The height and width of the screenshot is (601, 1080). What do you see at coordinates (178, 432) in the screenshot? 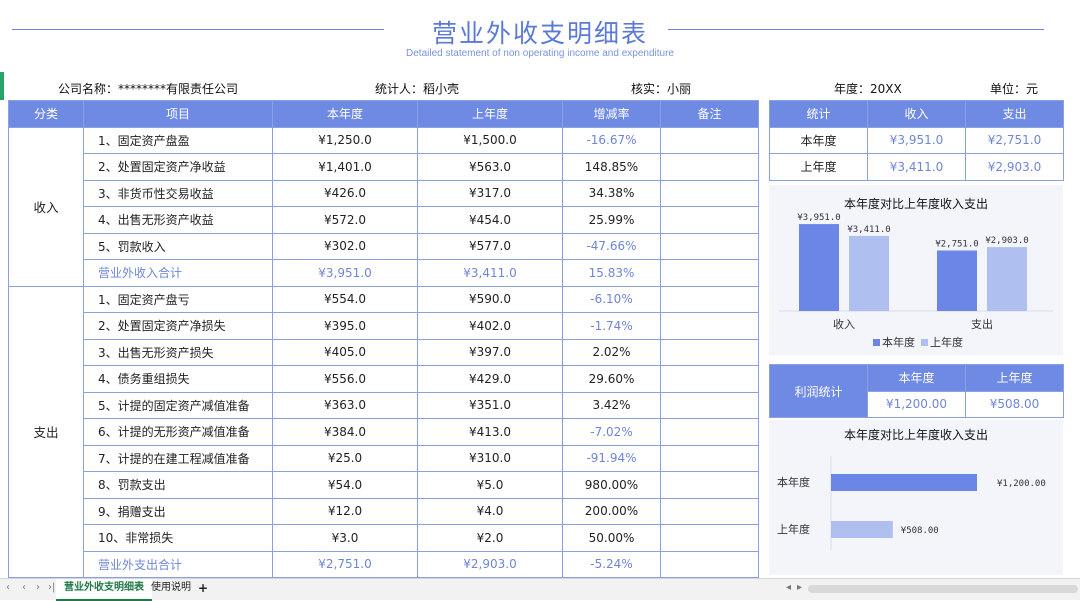
I see `item-cell: 6、计提的无形资产减值准备` at bounding box center [178, 432].